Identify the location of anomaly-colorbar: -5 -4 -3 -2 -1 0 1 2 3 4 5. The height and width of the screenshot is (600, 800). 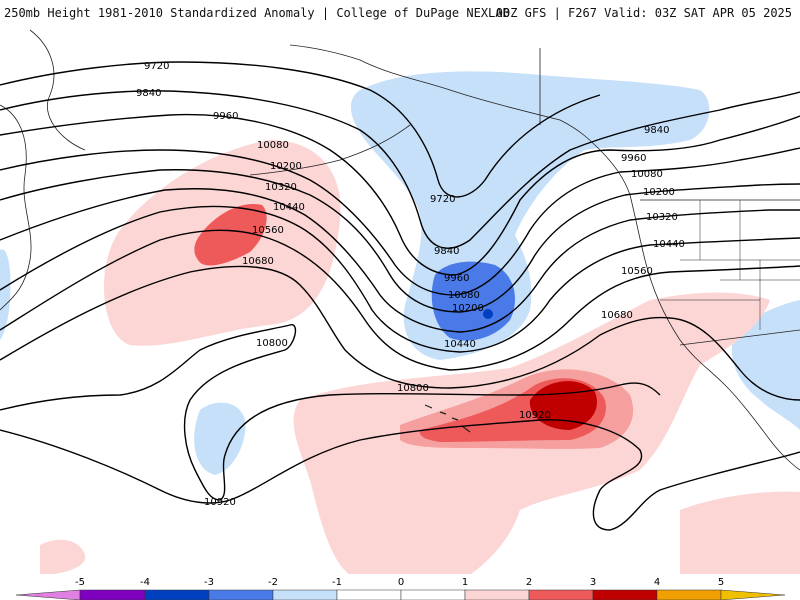
(400, 587).